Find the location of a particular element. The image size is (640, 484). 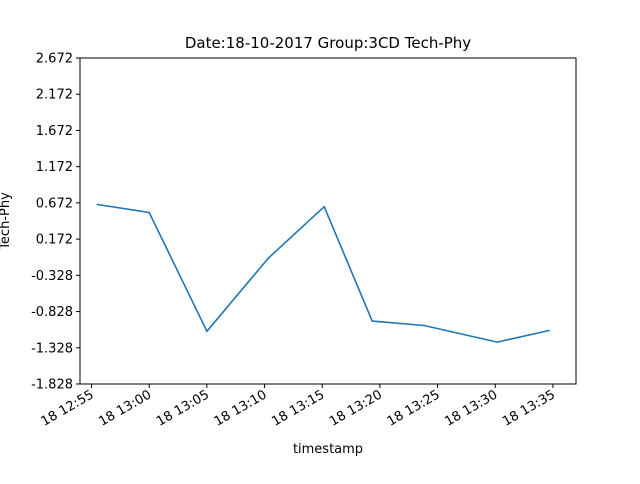

x-axis-title: timestamp is located at coordinates (328, 449).